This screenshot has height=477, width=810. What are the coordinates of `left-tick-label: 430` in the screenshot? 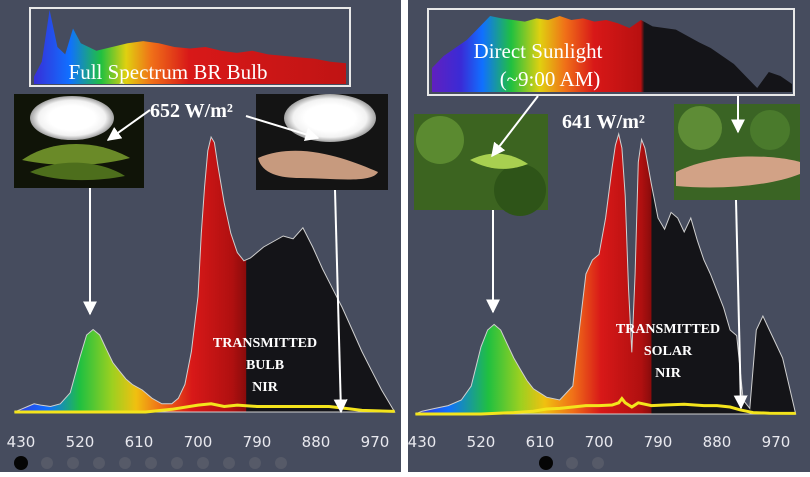 It's located at (21, 442).